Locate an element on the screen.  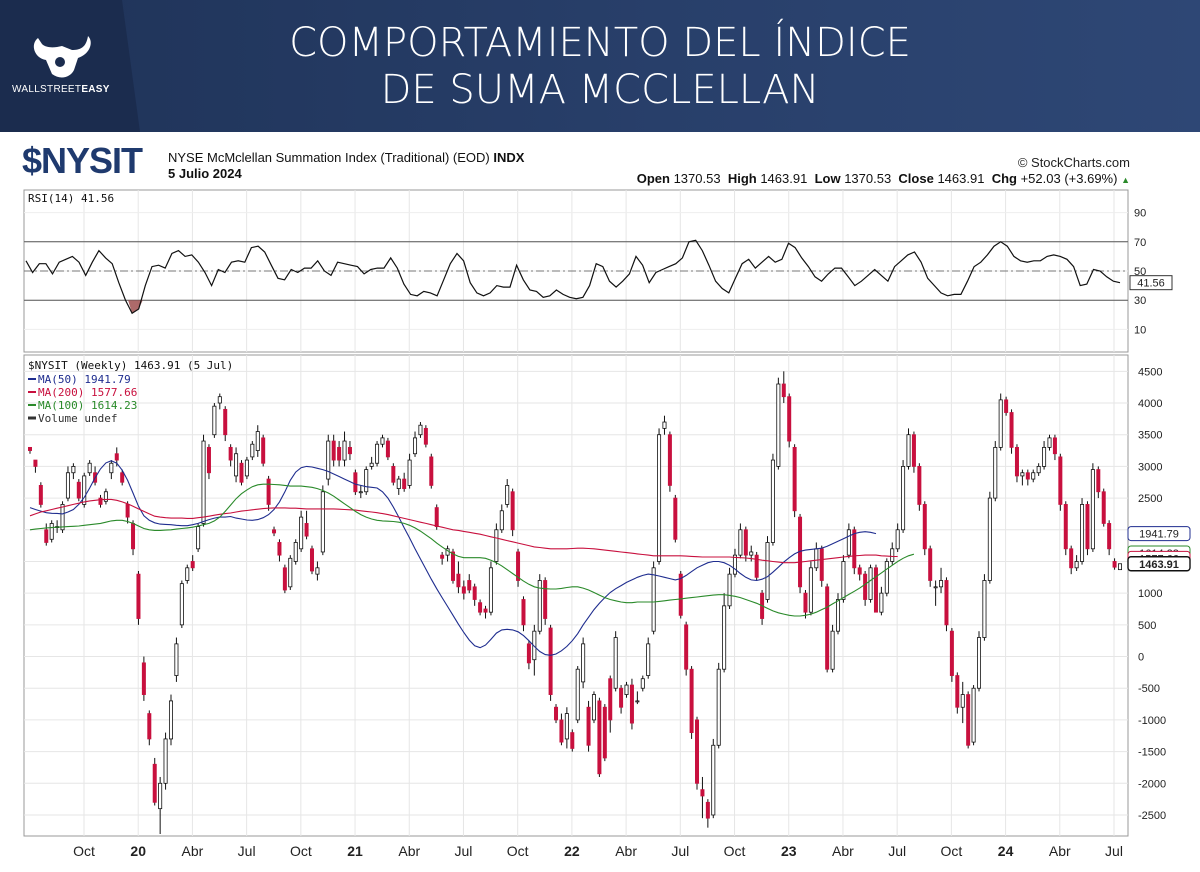
ma50-value-box is located at coordinates (1159, 534).